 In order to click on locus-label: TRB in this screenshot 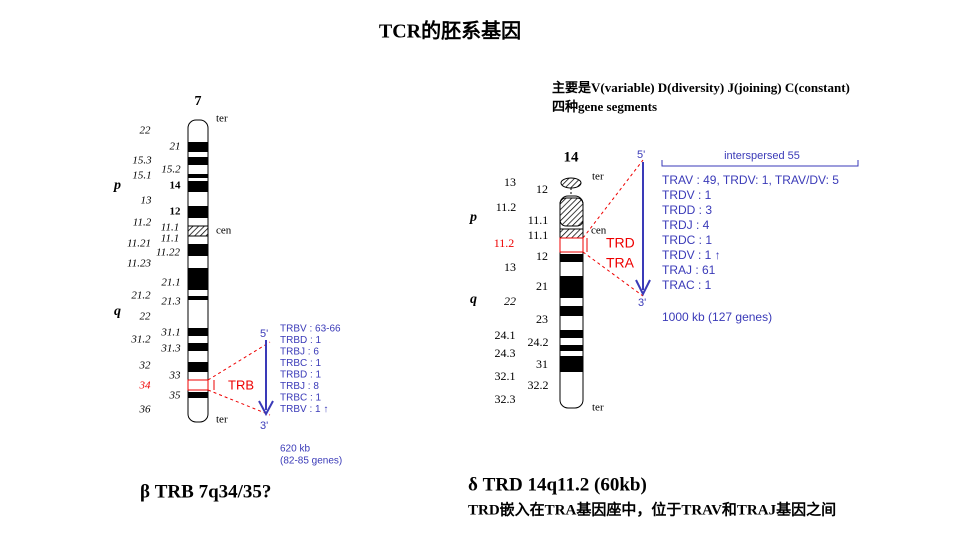, I will do `click(241, 384)`.